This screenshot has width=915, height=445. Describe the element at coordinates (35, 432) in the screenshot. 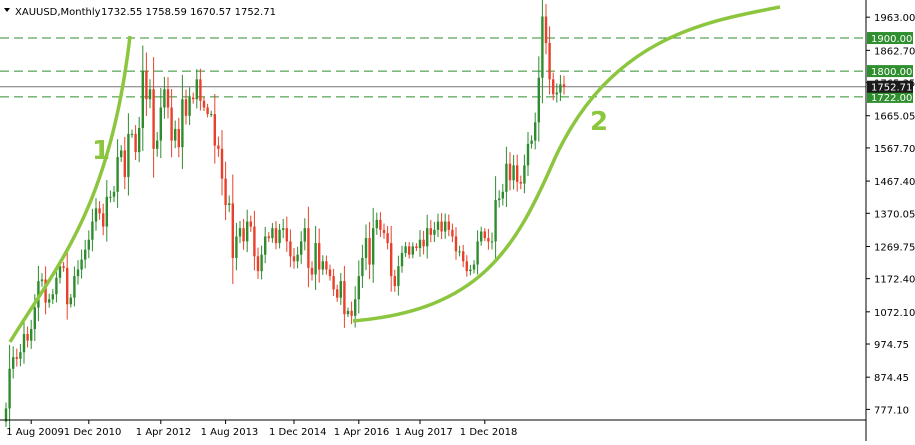

I see `time-tick-label: 1 Aug 2009` at that location.